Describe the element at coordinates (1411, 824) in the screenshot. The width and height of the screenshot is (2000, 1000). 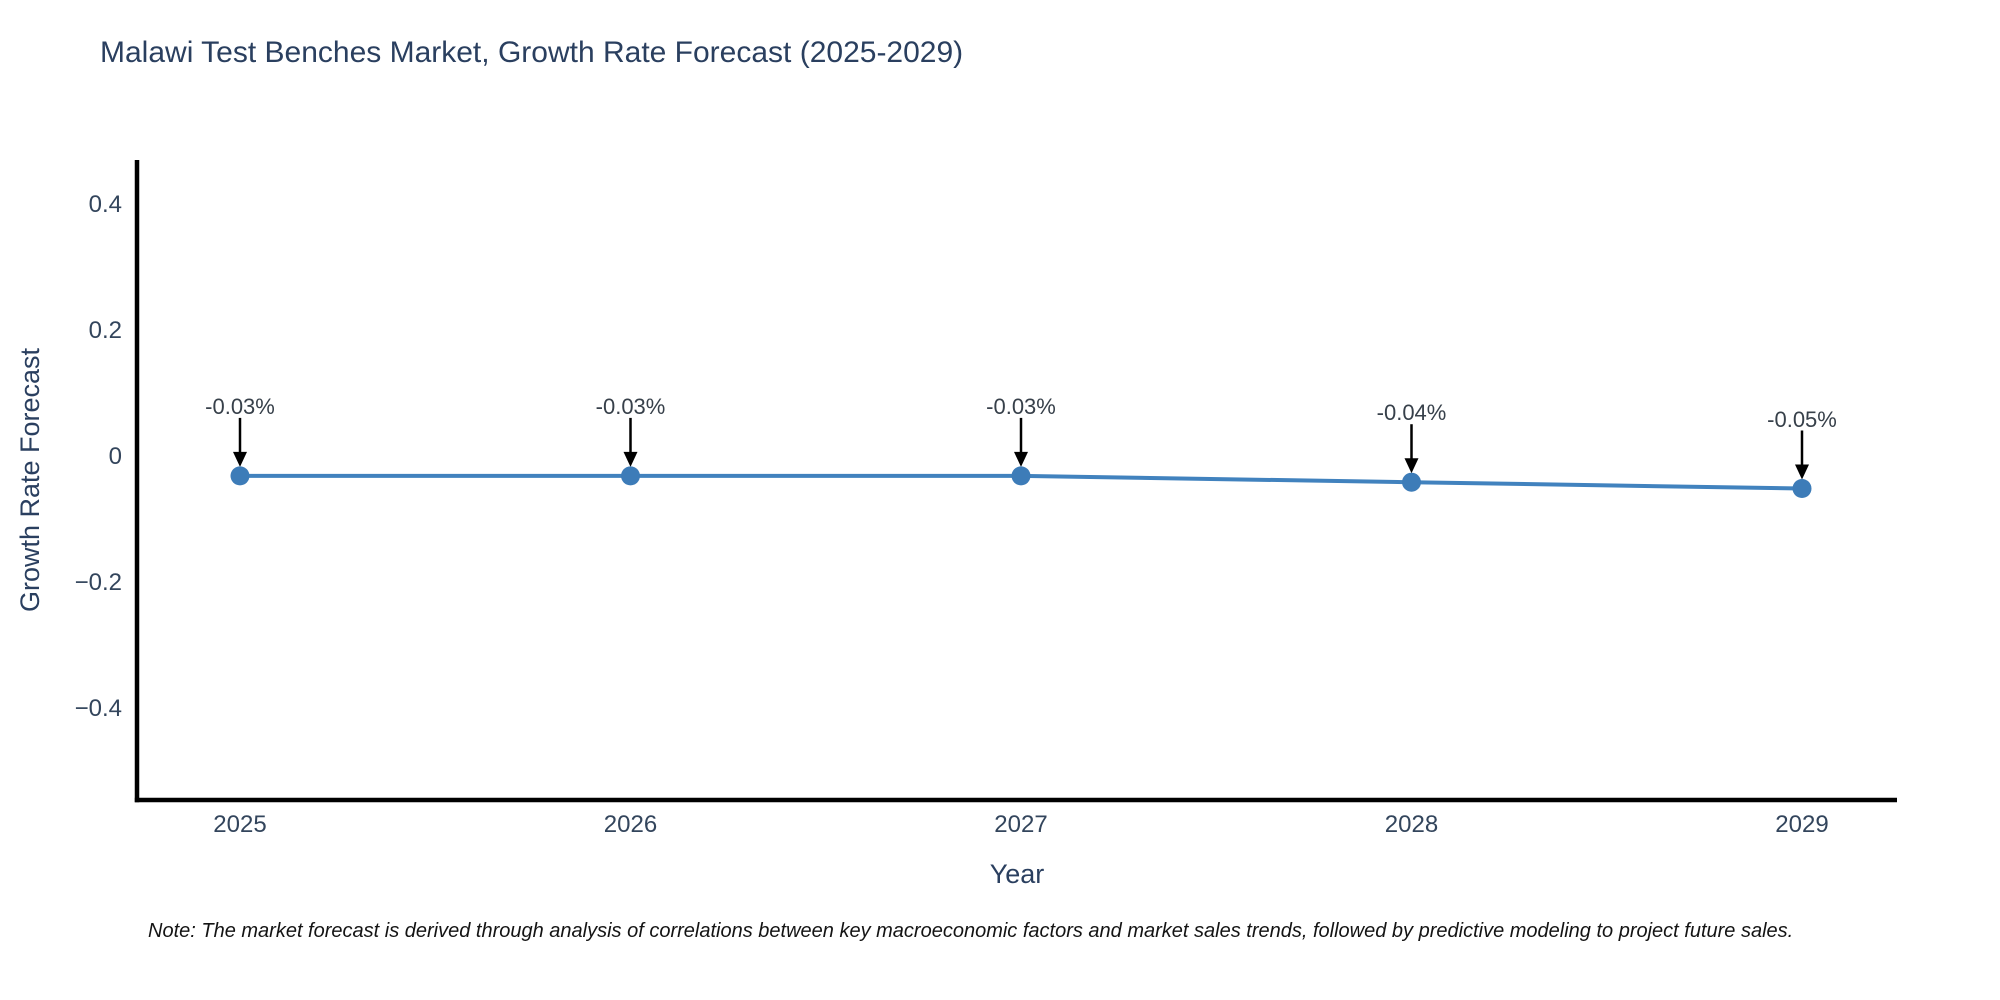
I see `x-axis-tick-label: 2028` at that location.